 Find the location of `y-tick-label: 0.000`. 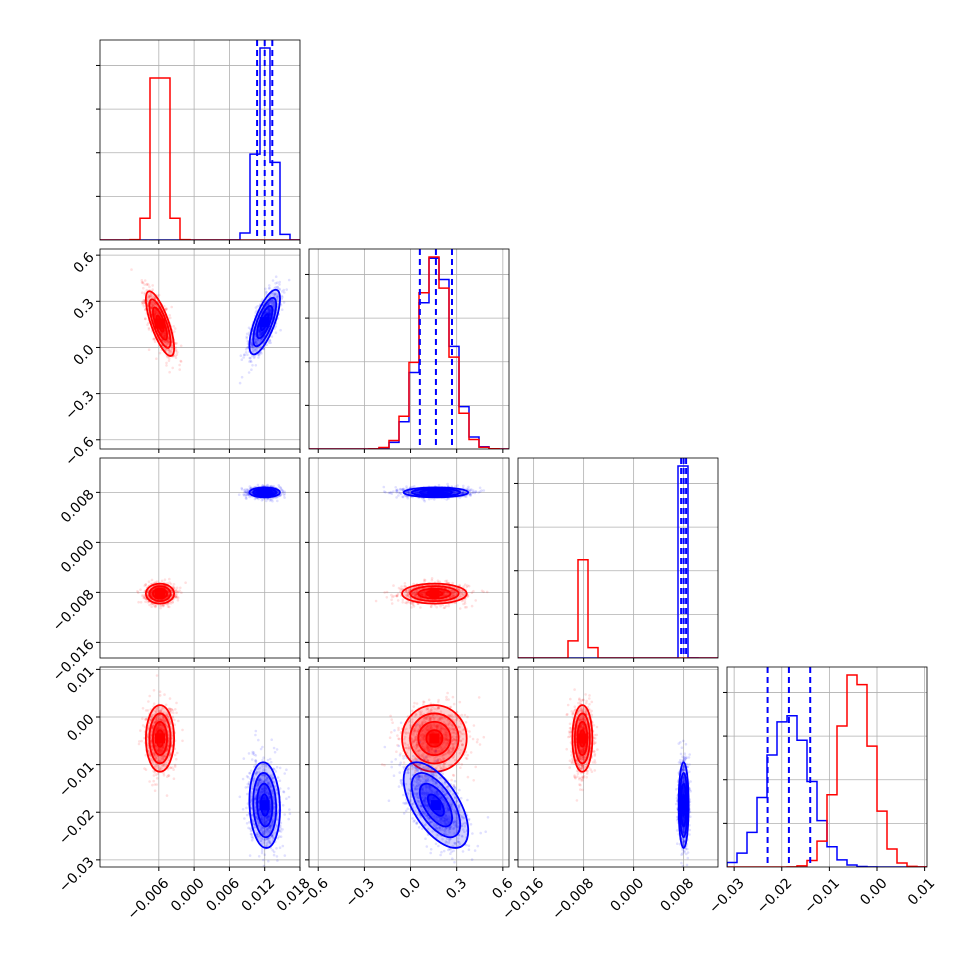

y-tick-label: 0.000 is located at coordinates (78, 557).